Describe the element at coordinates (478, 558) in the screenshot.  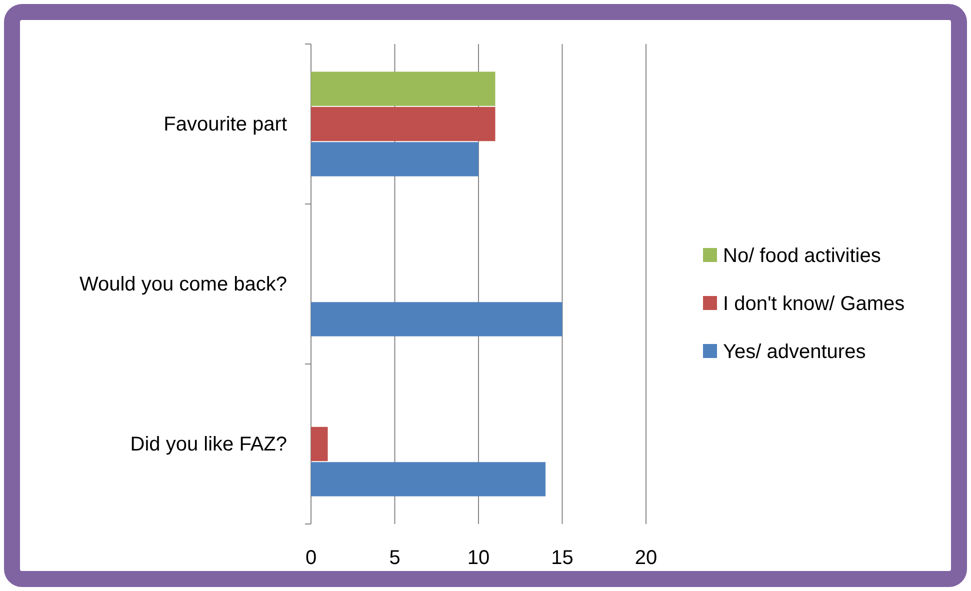
I see `x-tick-label: 10` at that location.